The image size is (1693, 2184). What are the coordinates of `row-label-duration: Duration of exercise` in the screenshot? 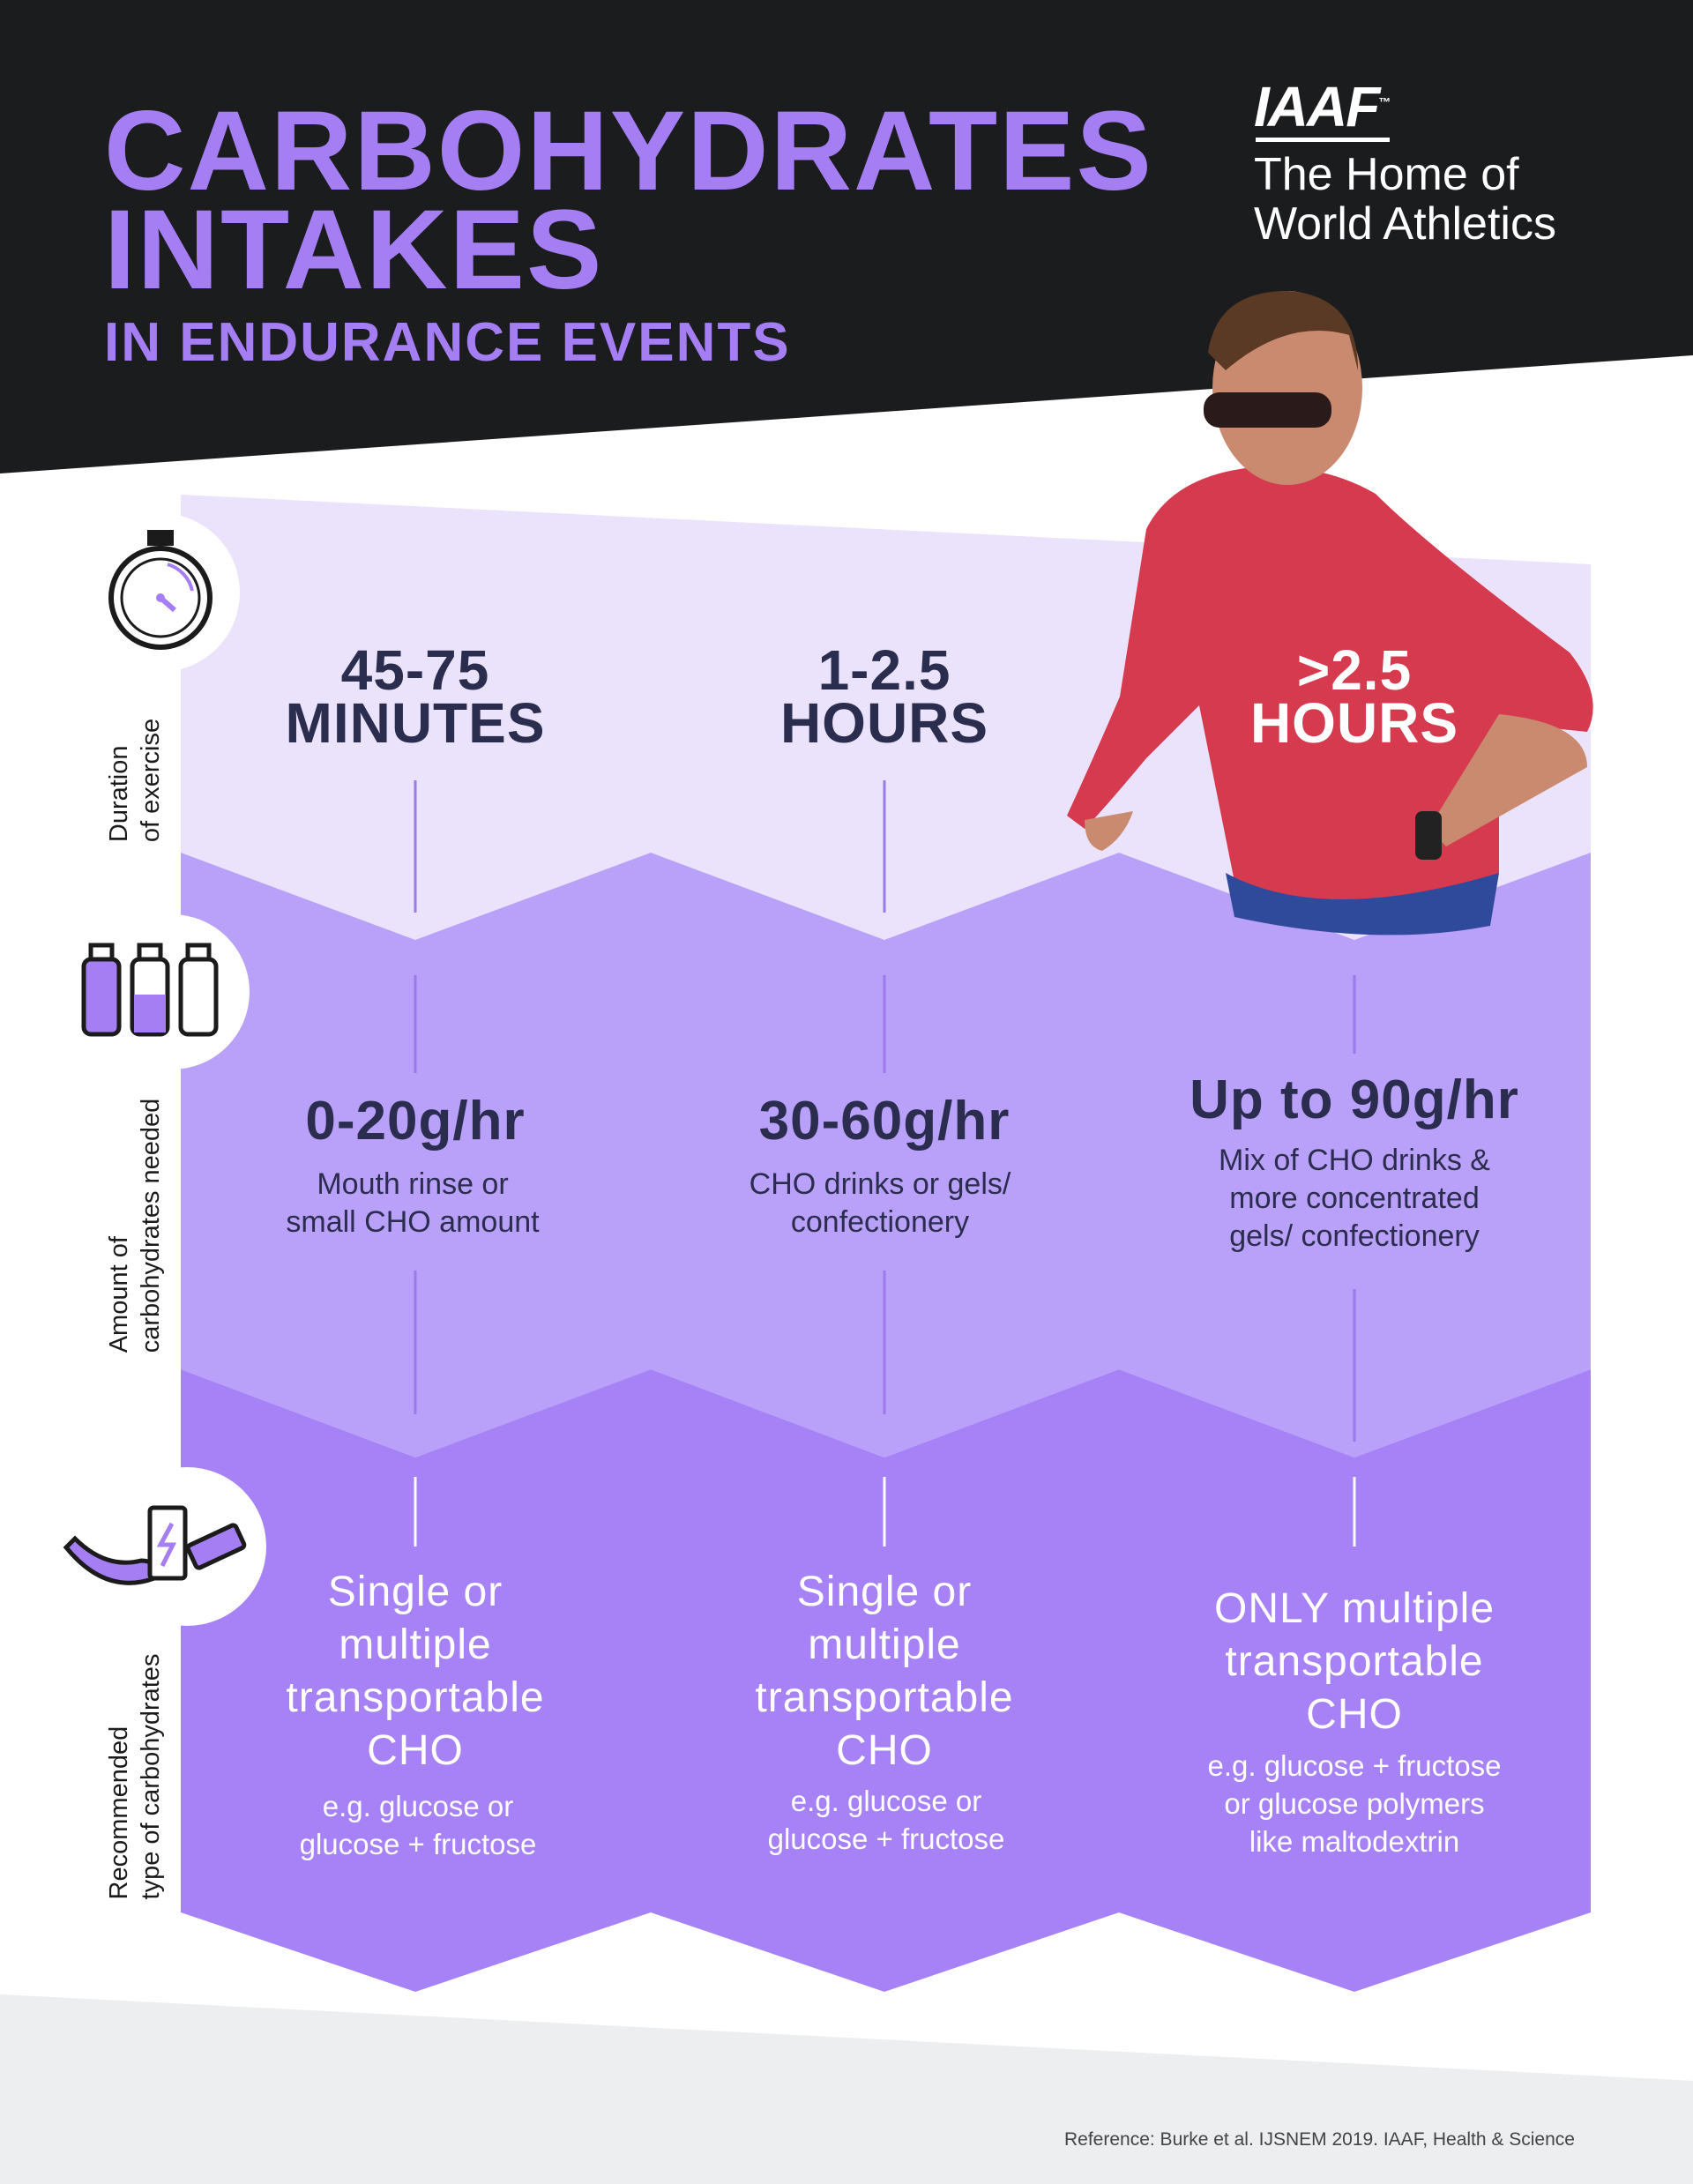 It's located at (135, 780).